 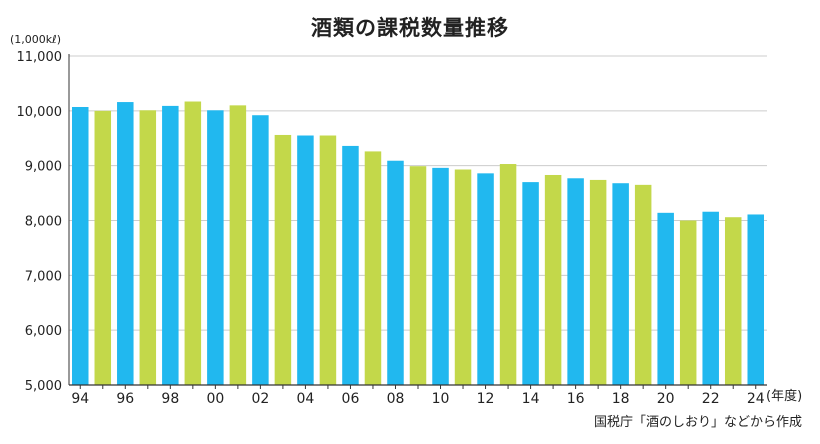 I want to click on x-tick-label: 14, so click(x=531, y=399).